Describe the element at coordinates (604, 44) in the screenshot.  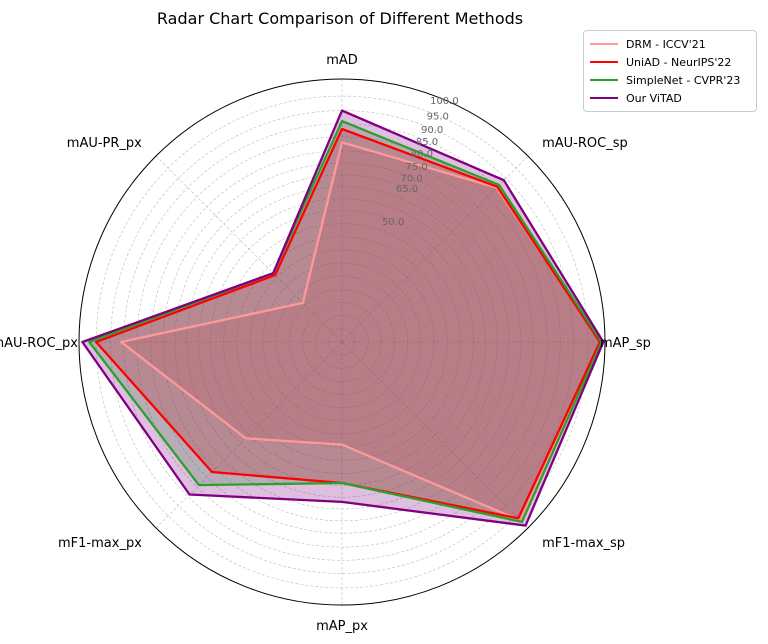
I see `legend-swatch-drm` at that location.